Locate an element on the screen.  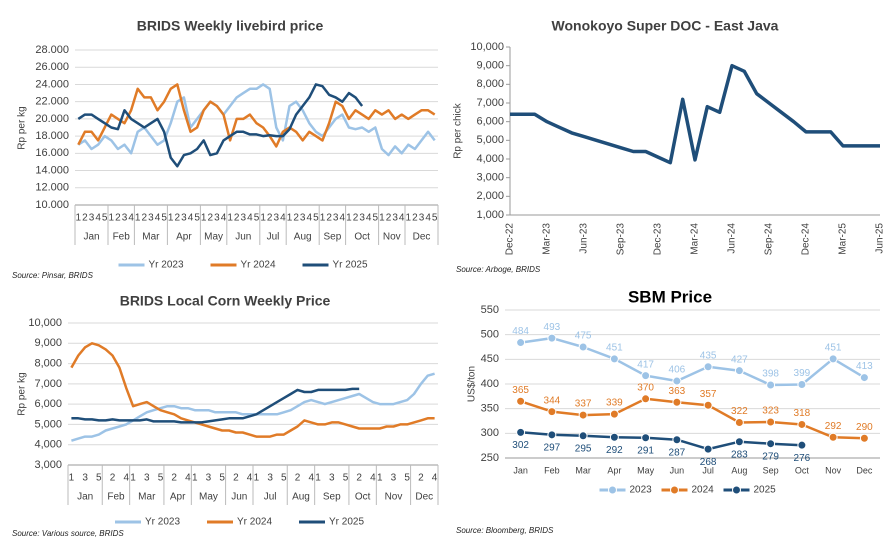
data-label: 292 is located at coordinates (614, 450).